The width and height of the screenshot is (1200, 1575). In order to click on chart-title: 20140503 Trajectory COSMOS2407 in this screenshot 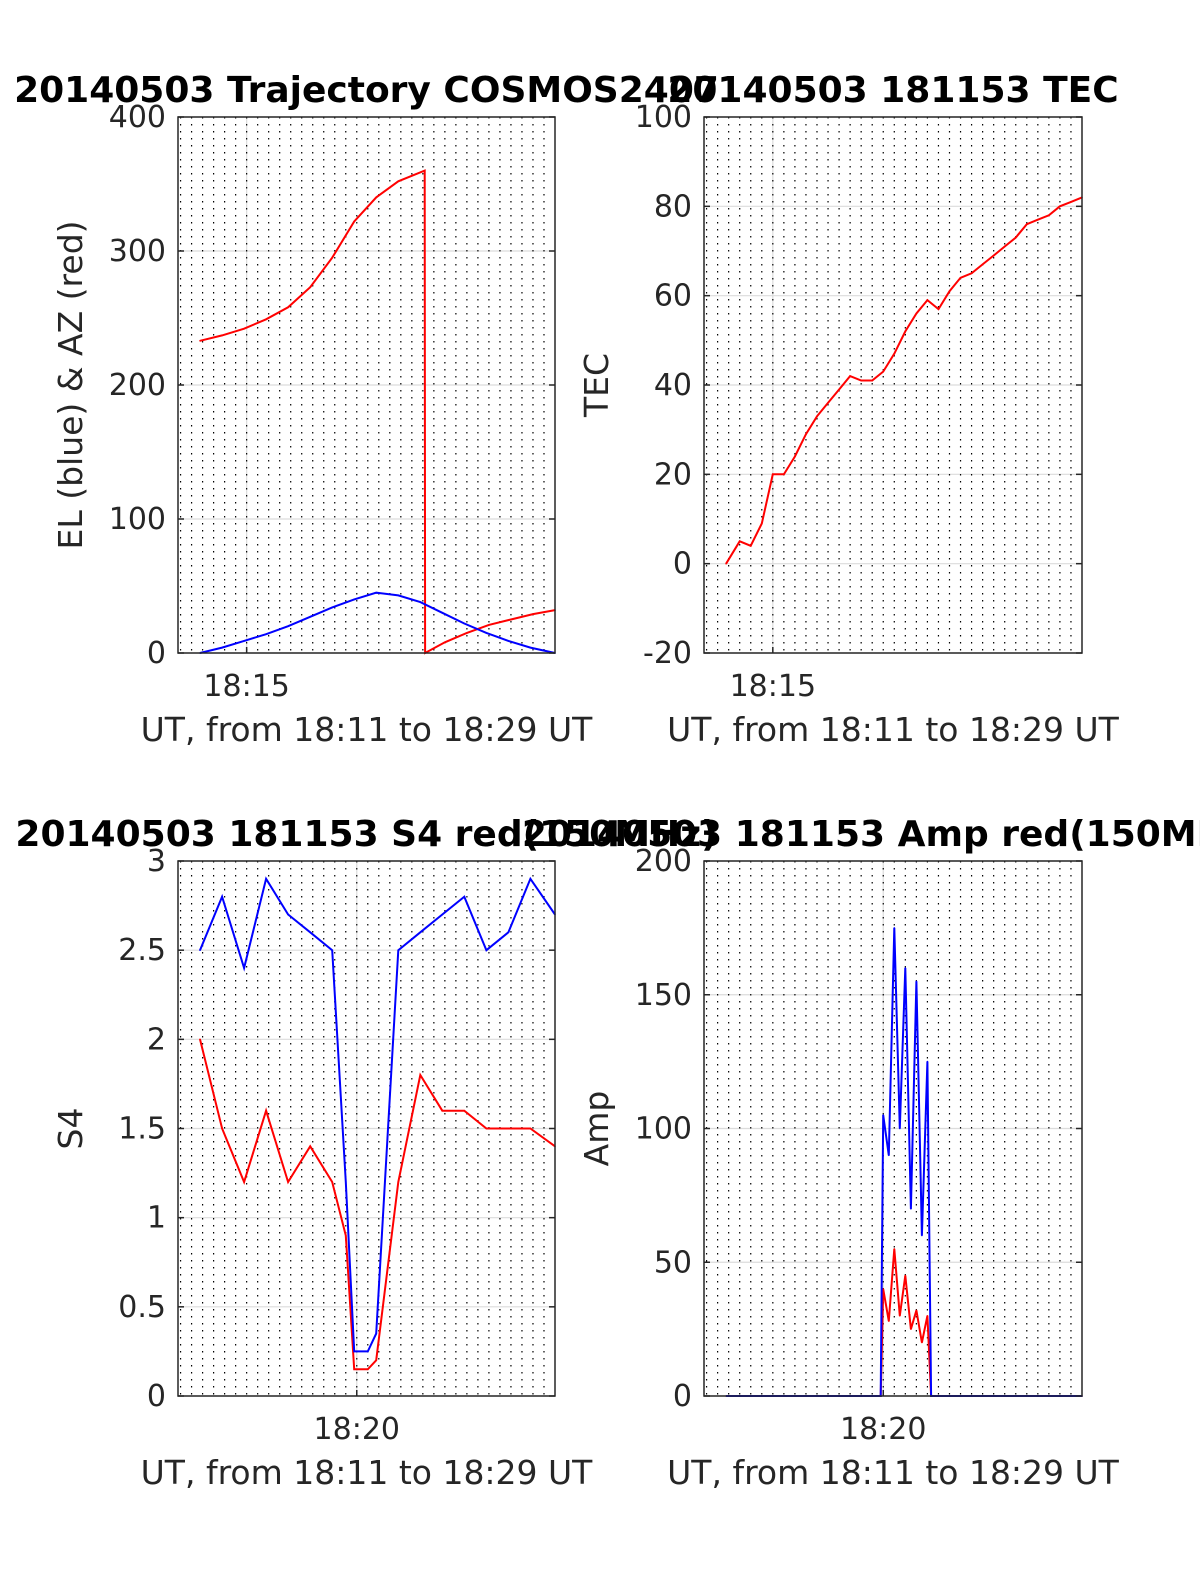, I will do `click(366, 90)`.